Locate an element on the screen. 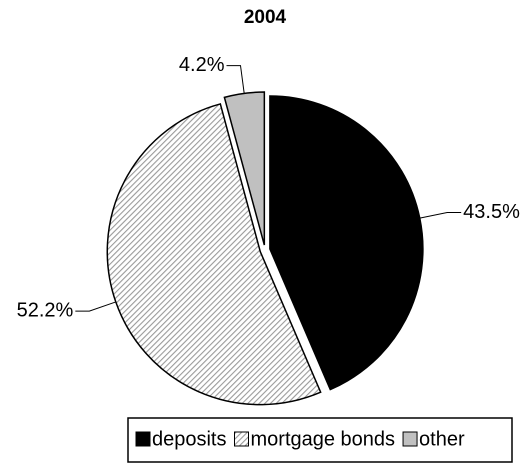  legend-box is located at coordinates (320, 440).